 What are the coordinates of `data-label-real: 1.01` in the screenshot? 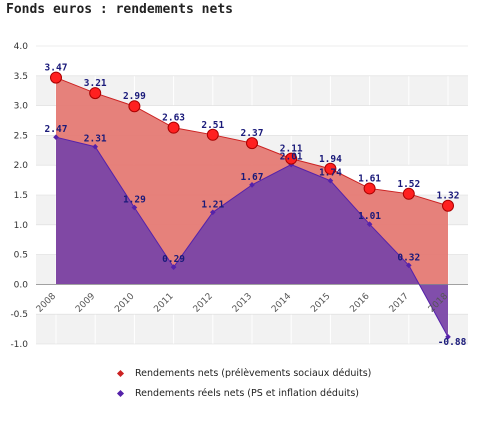 It's located at (369, 216).